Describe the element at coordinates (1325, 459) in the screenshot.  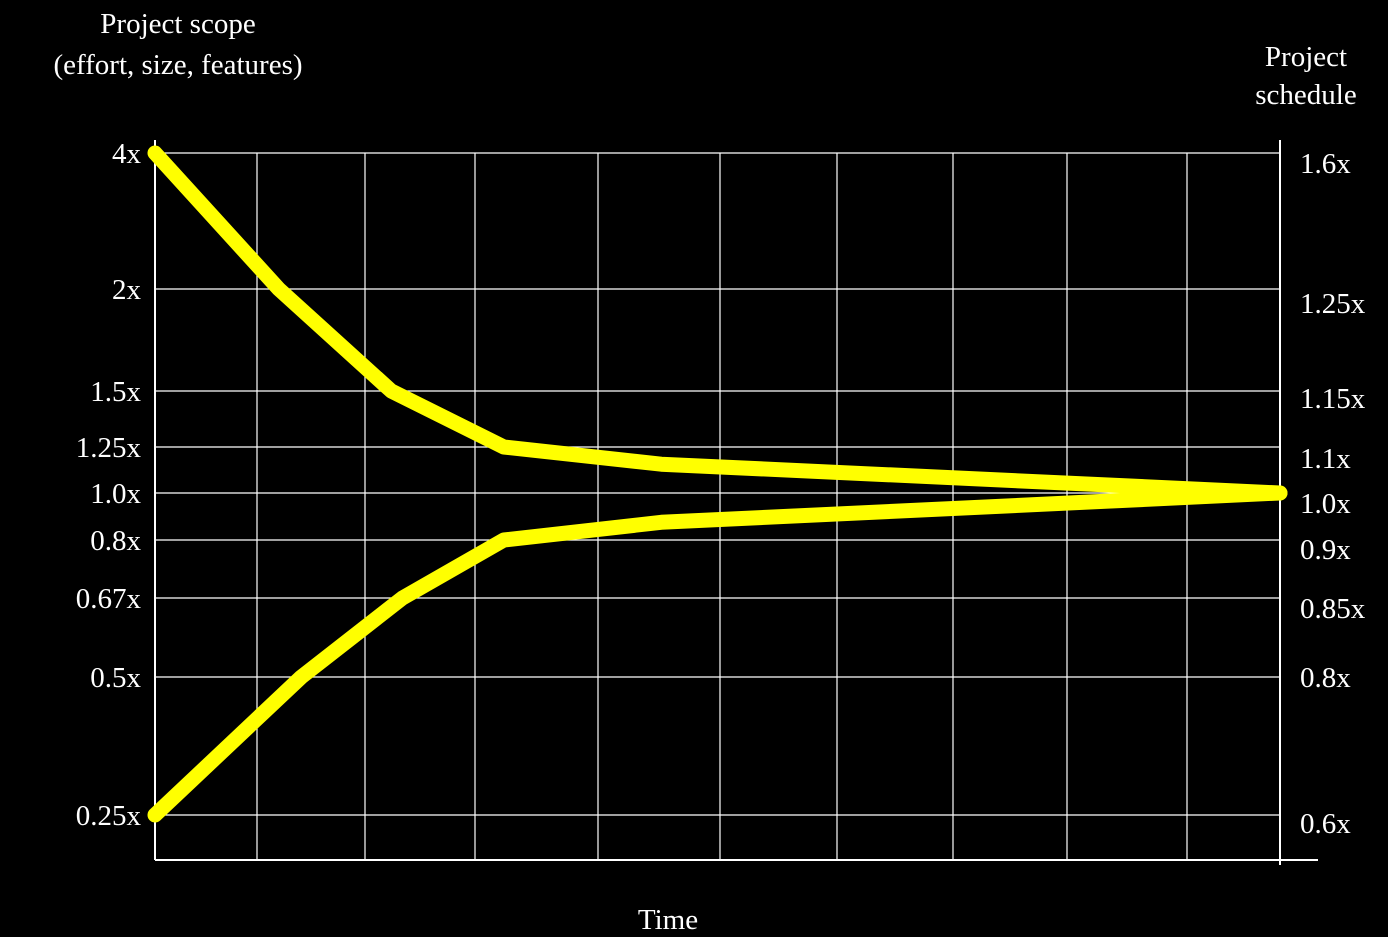
I see `right-tick-label-3: 1.1x` at that location.